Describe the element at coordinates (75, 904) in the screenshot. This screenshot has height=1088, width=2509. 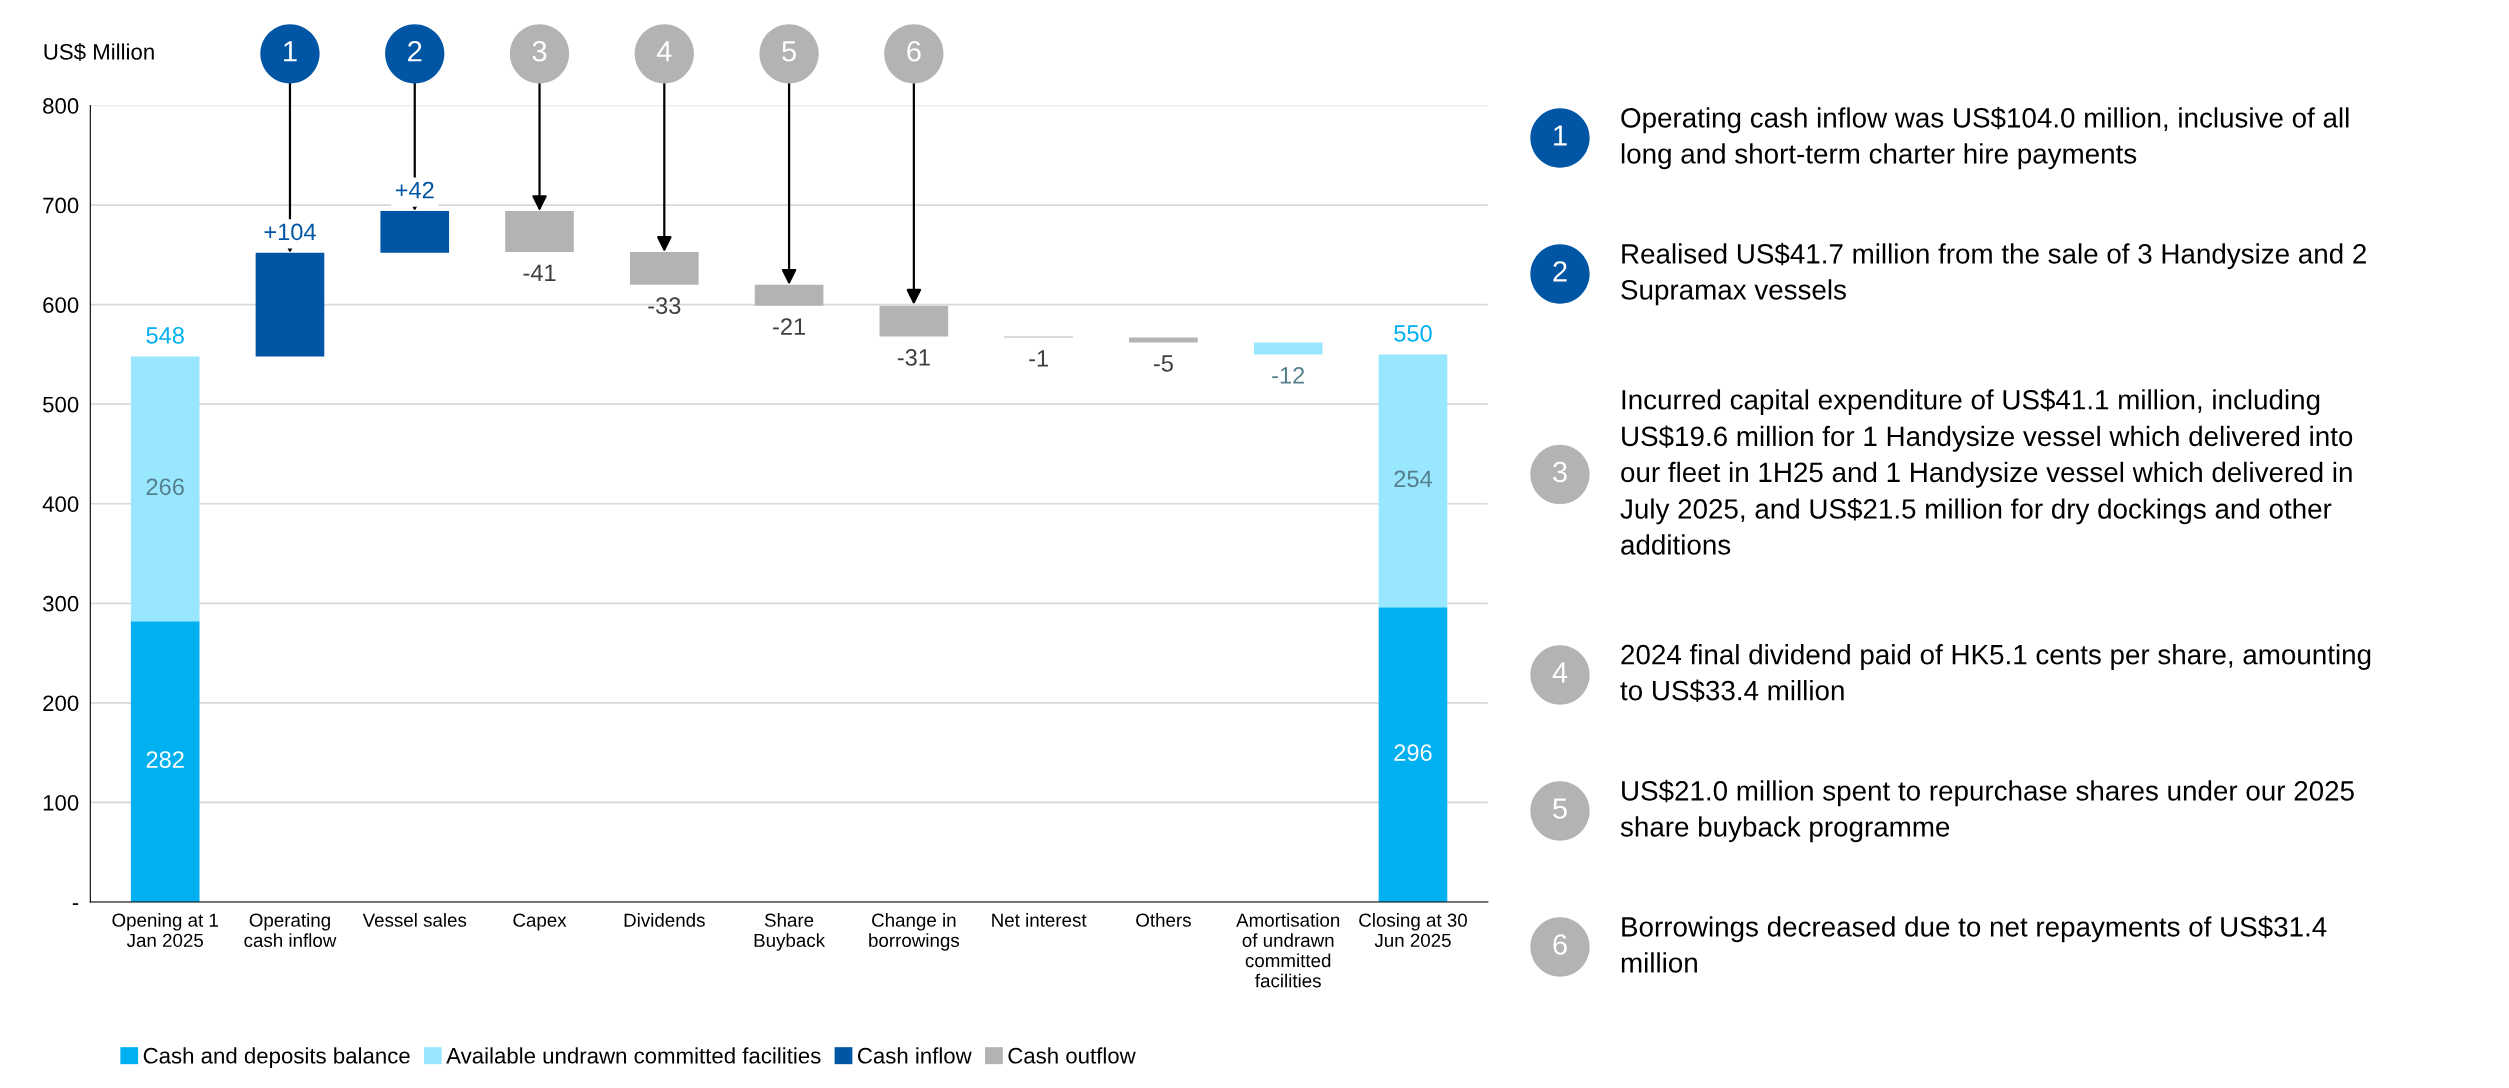
I see `y-tick-label: -` at that location.